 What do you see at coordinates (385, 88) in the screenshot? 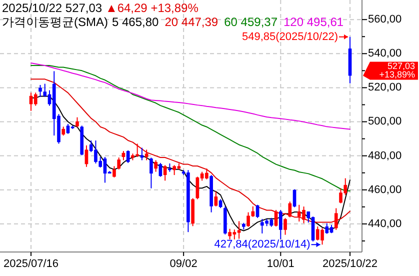
I see `y-tick-label: 520,00` at bounding box center [385, 88].